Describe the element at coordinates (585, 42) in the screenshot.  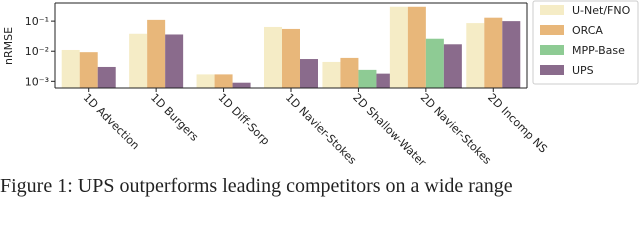
I see `legend-frame` at that location.